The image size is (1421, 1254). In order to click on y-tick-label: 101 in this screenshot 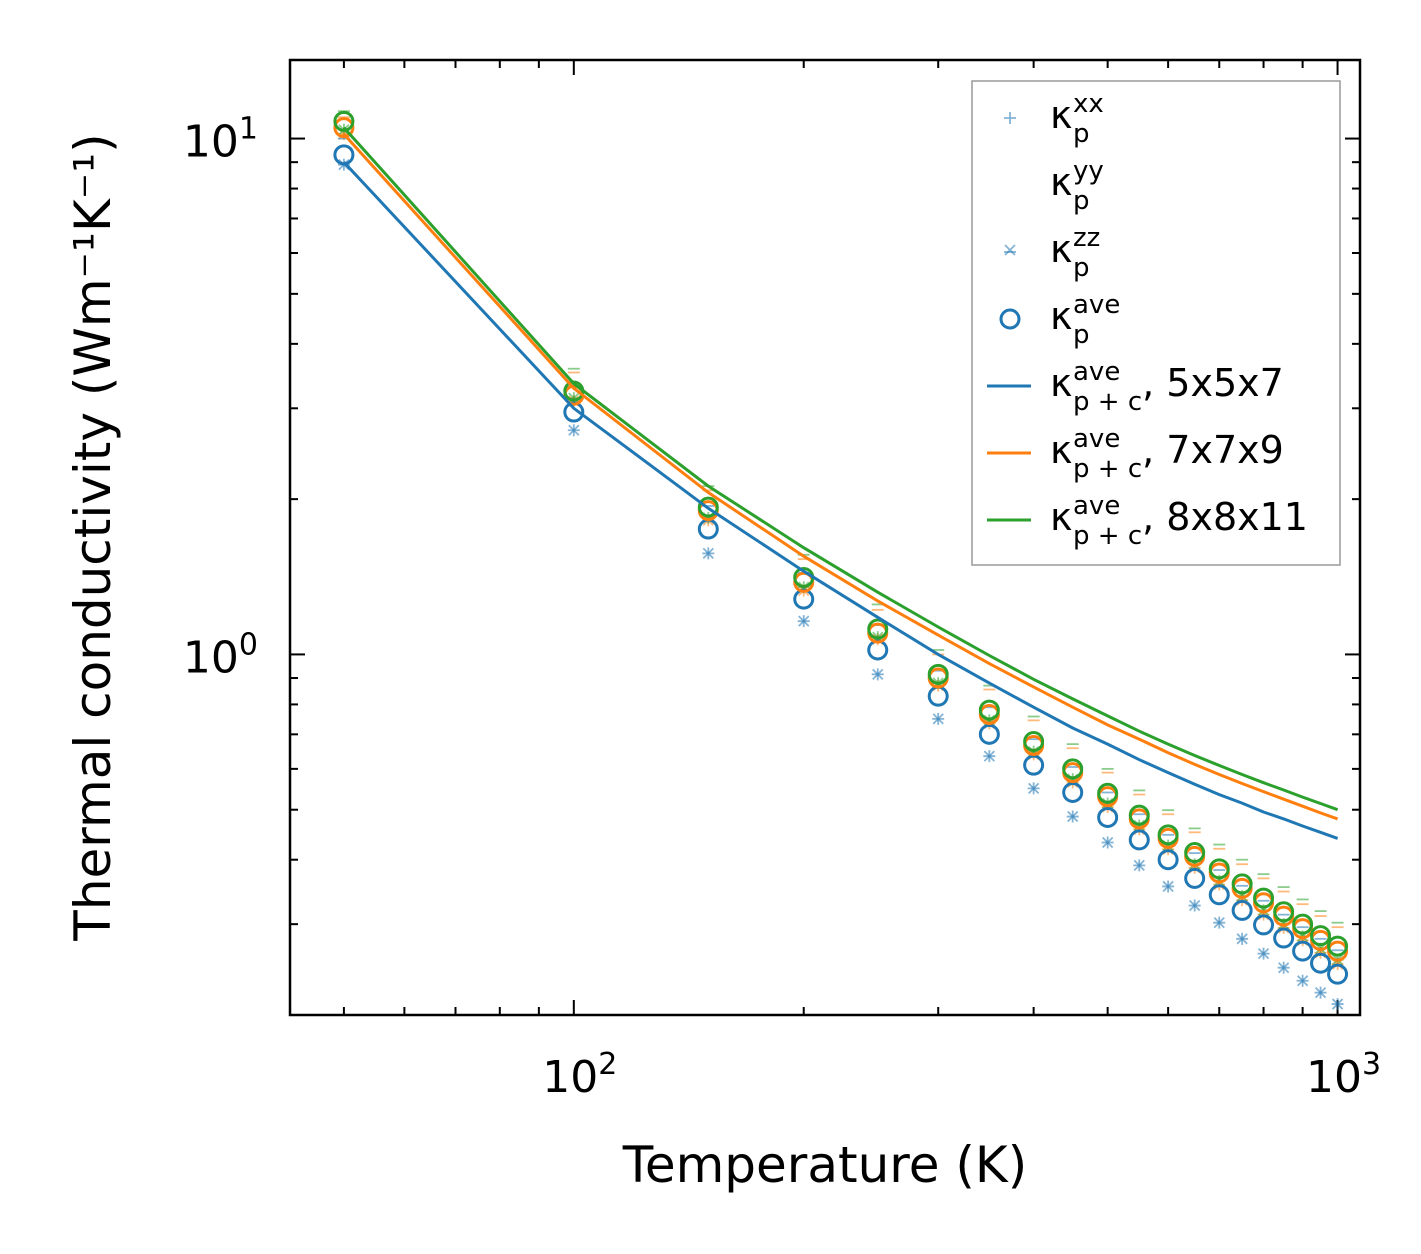, I will do `click(220, 140)`.